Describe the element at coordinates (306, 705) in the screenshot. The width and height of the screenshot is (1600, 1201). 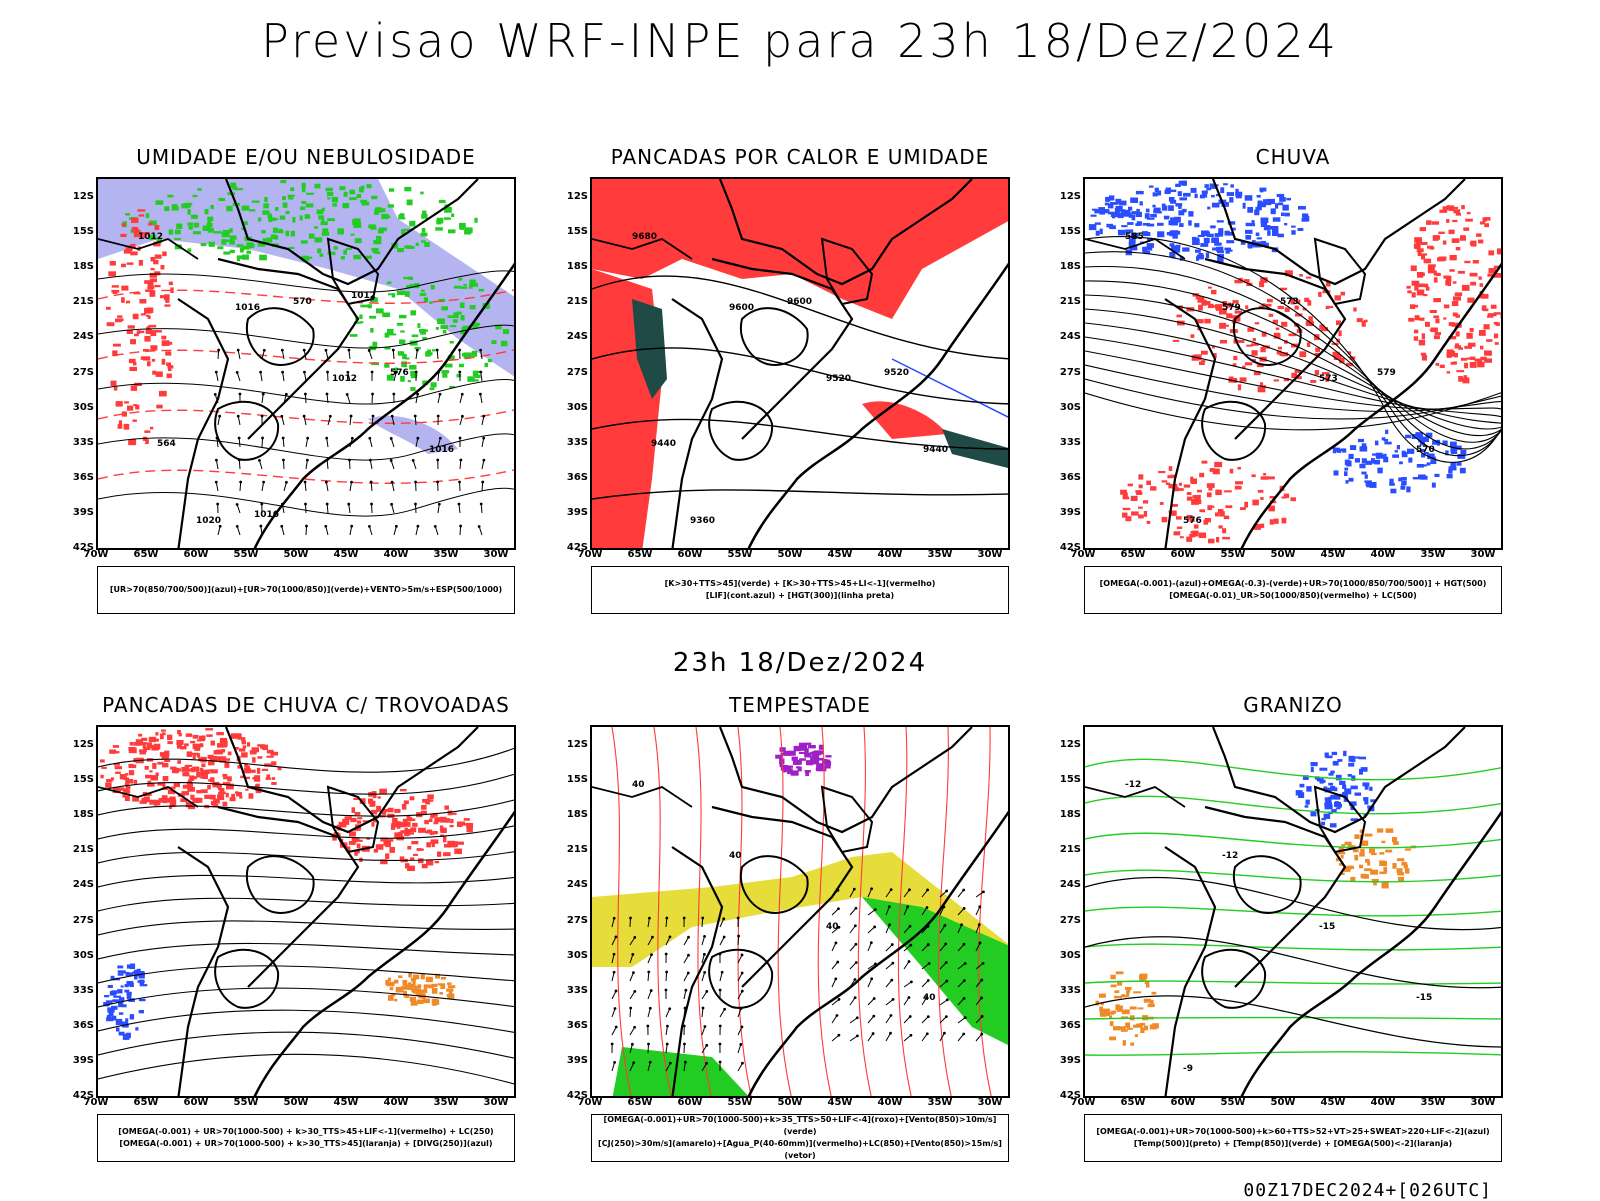
I see `panel-title: PANCADAS DE CHUVA C/ TROVOADAS` at that location.